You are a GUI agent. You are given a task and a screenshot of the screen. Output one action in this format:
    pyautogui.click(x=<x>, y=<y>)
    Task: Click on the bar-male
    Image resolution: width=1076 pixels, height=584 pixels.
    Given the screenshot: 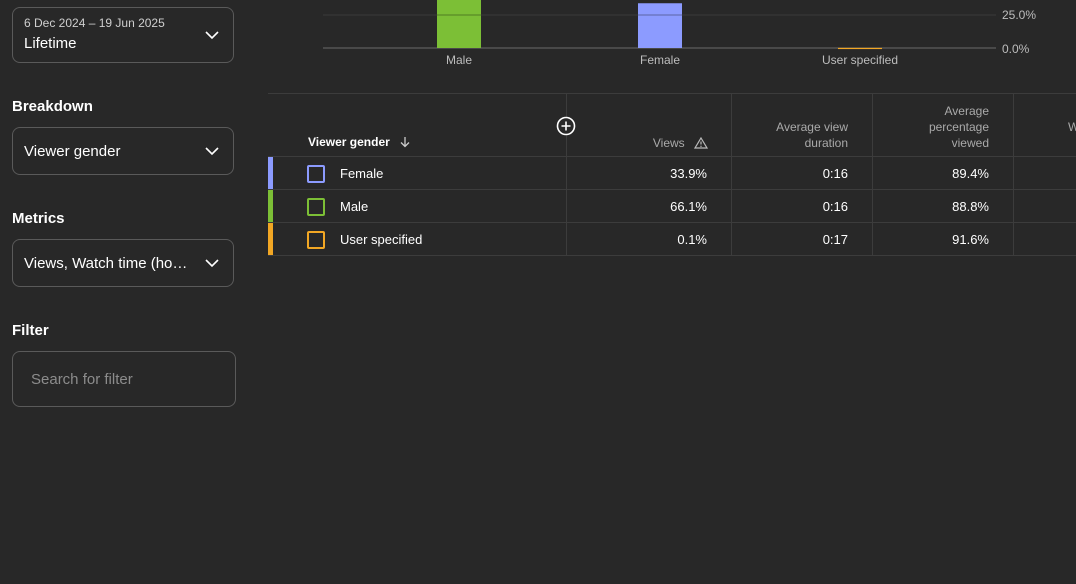 What is the action you would take?
    pyautogui.click(x=459, y=24)
    